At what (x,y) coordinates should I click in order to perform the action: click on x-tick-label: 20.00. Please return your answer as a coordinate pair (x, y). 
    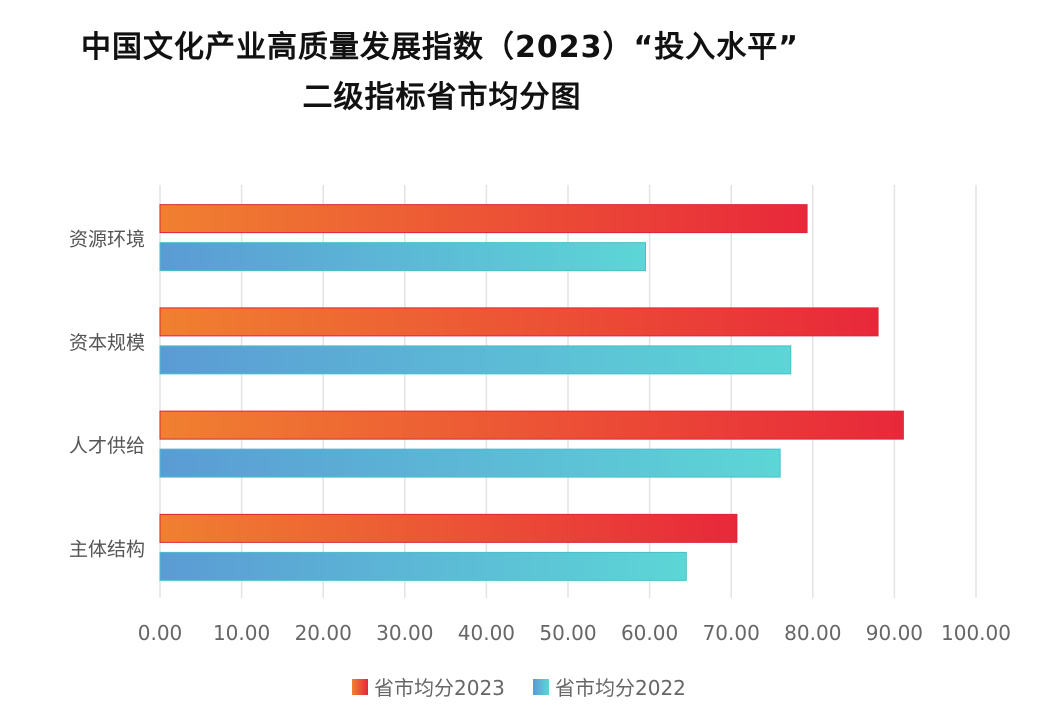
    Looking at the image, I should click on (323, 633).